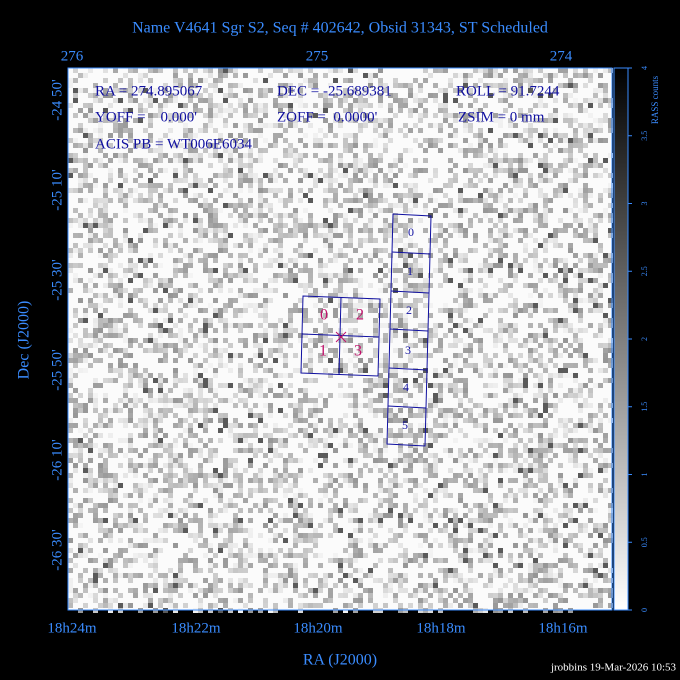  Describe the element at coordinates (24, 340) in the screenshot. I see `y-axis-label: Dec (J2000)` at that location.